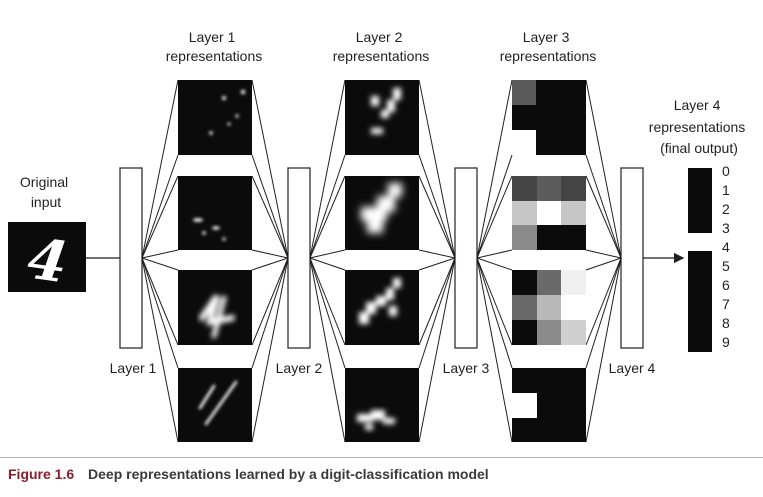 The width and height of the screenshot is (763, 497). What do you see at coordinates (215, 261) in the screenshot?
I see `layer1-connections` at bounding box center [215, 261].